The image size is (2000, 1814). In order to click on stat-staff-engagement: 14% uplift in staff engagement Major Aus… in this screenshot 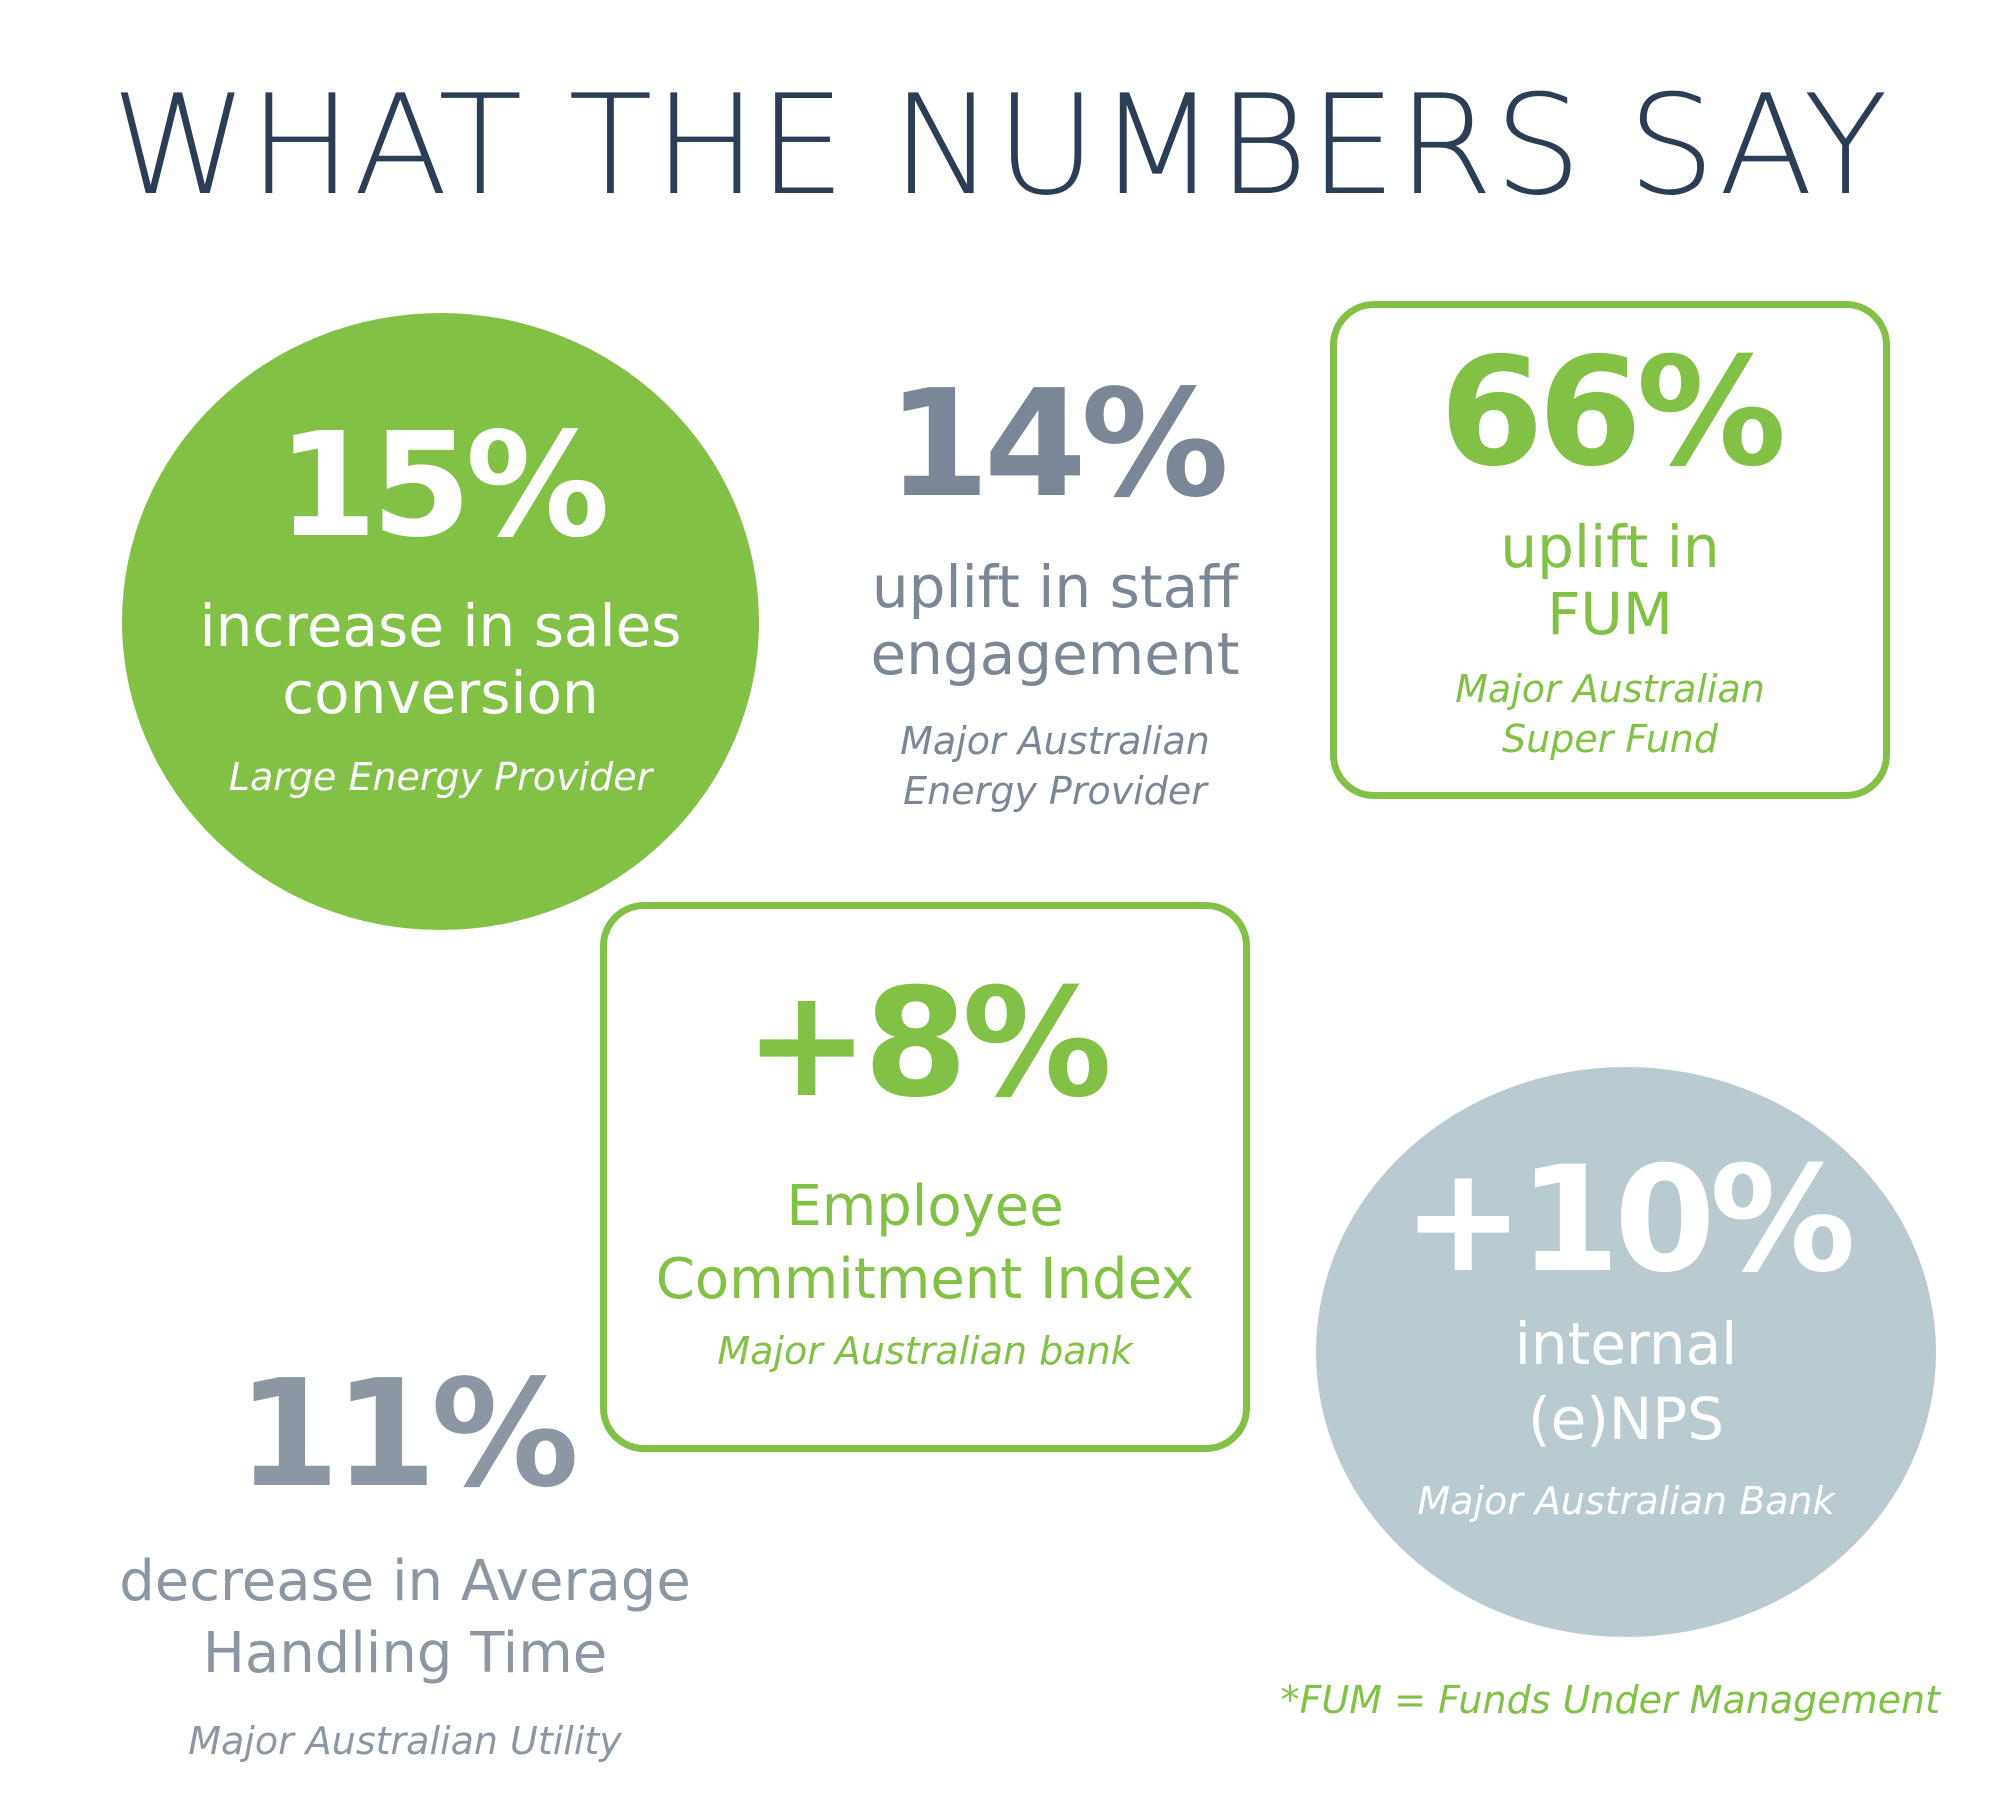, I will do `click(1055, 593)`.